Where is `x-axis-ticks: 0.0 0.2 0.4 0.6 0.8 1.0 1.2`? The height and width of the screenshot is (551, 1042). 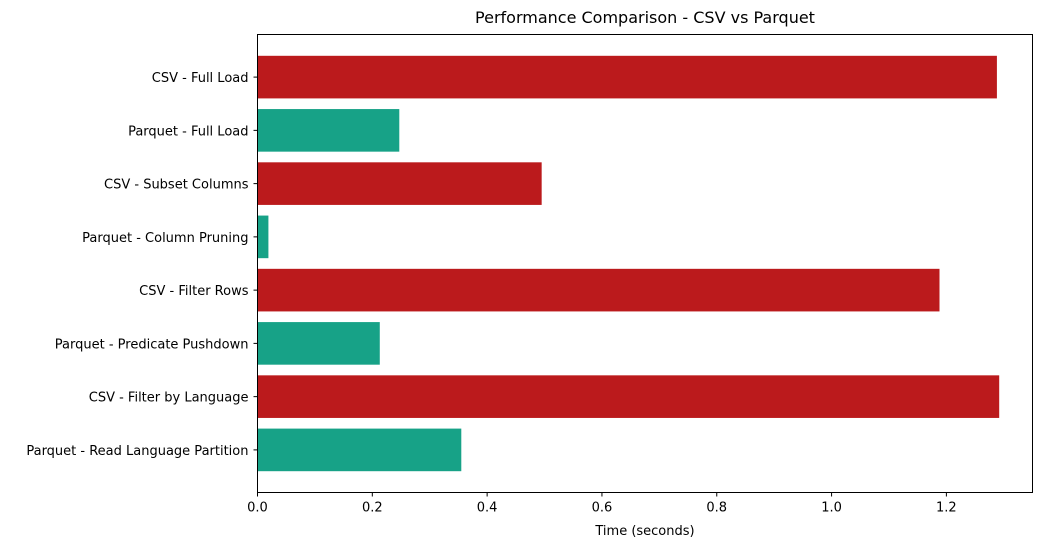 x-axis-ticks: 0.0 0.2 0.4 0.6 0.8 1.0 1.2 is located at coordinates (602, 504).